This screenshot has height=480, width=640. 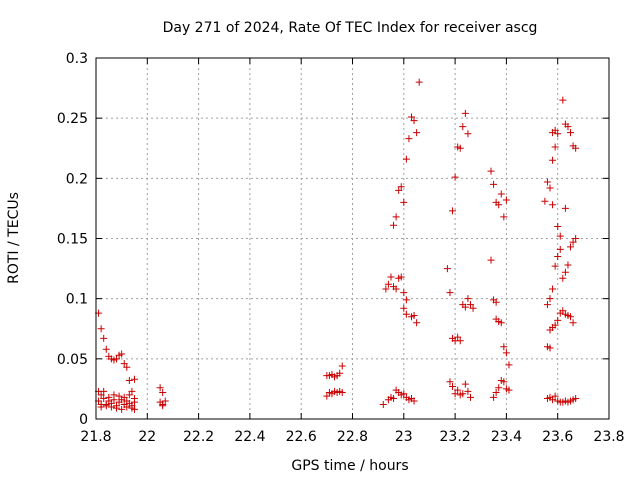 I want to click on x-tick-label: 22.8, so click(x=352, y=437).